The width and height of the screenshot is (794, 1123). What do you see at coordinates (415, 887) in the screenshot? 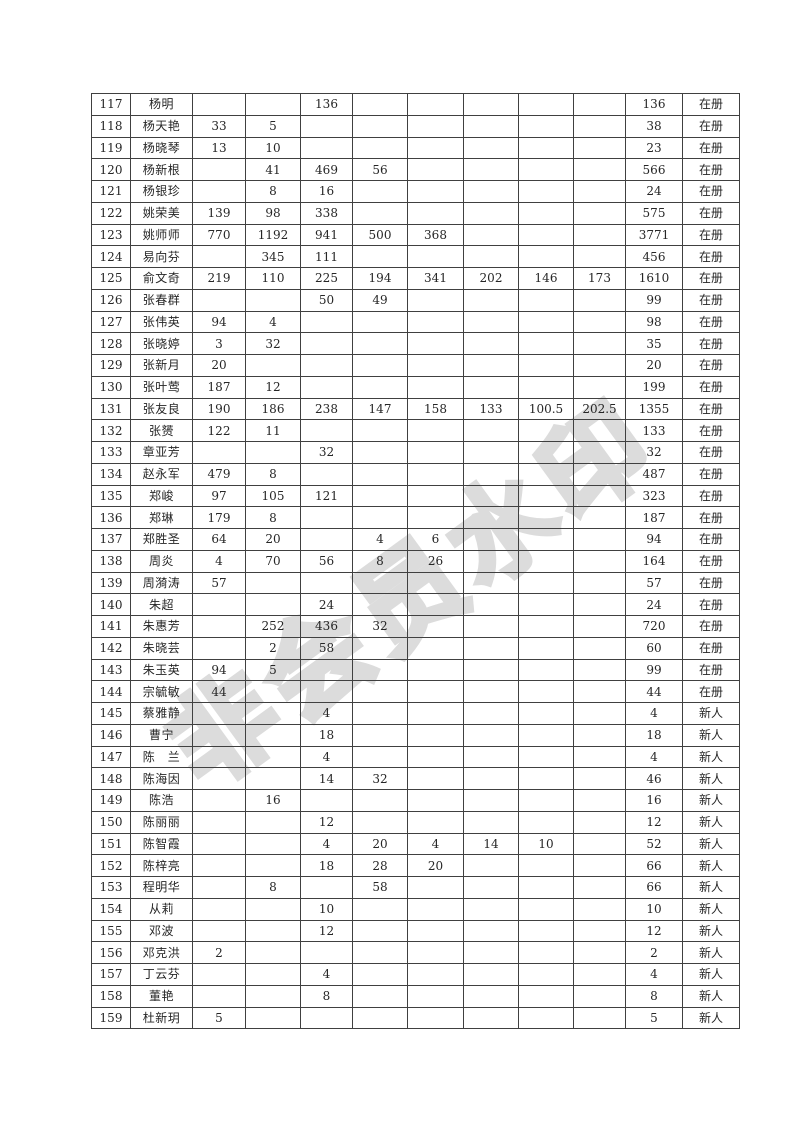
I see `table-row: 153 程明华 8 58 66 新人` at bounding box center [415, 887].